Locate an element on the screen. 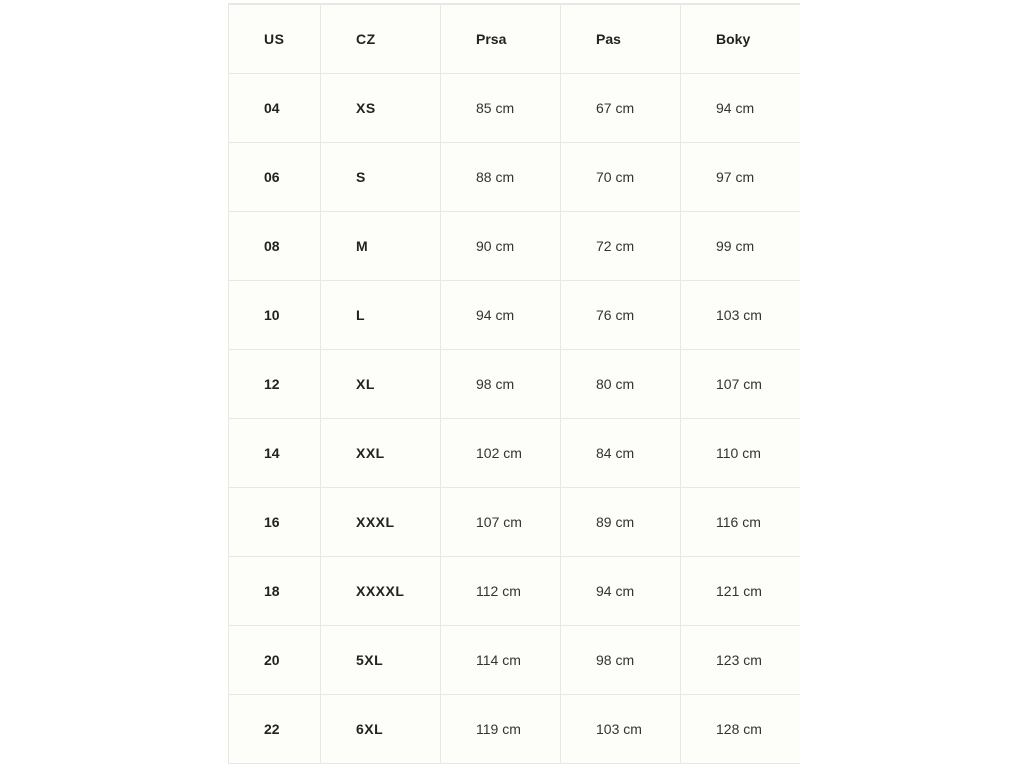 This screenshot has height=768, width=1024. table-row: 12 XL 98 cm 80 cm 107 cm is located at coordinates (514, 383).